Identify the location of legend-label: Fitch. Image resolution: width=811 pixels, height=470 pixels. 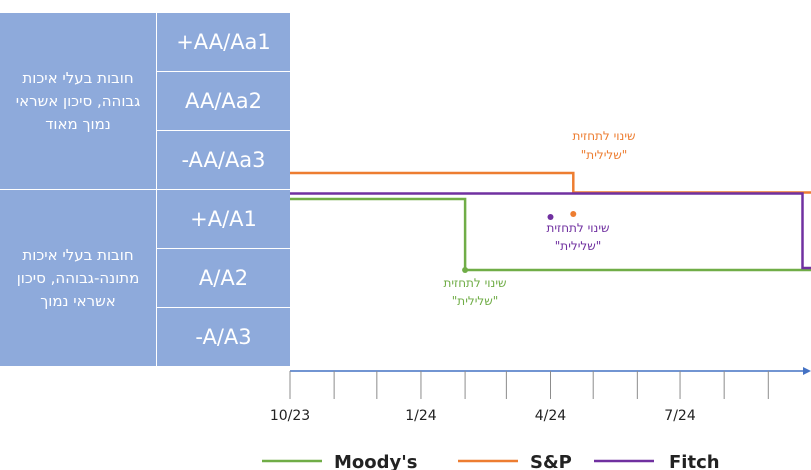
(694, 461).